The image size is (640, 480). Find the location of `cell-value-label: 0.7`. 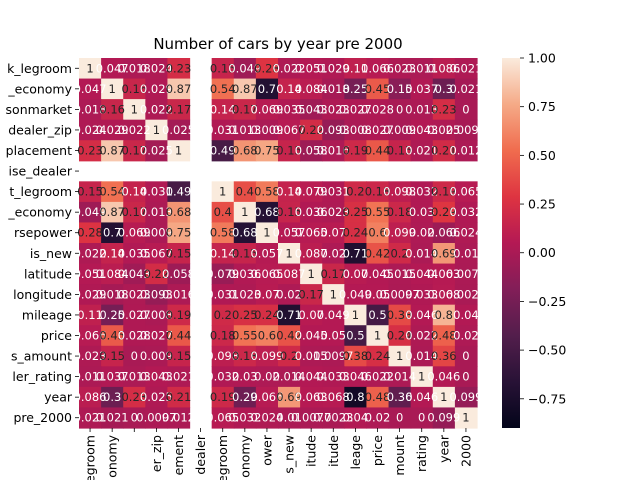

cell-value-label: 0.7 is located at coordinates (112, 233).